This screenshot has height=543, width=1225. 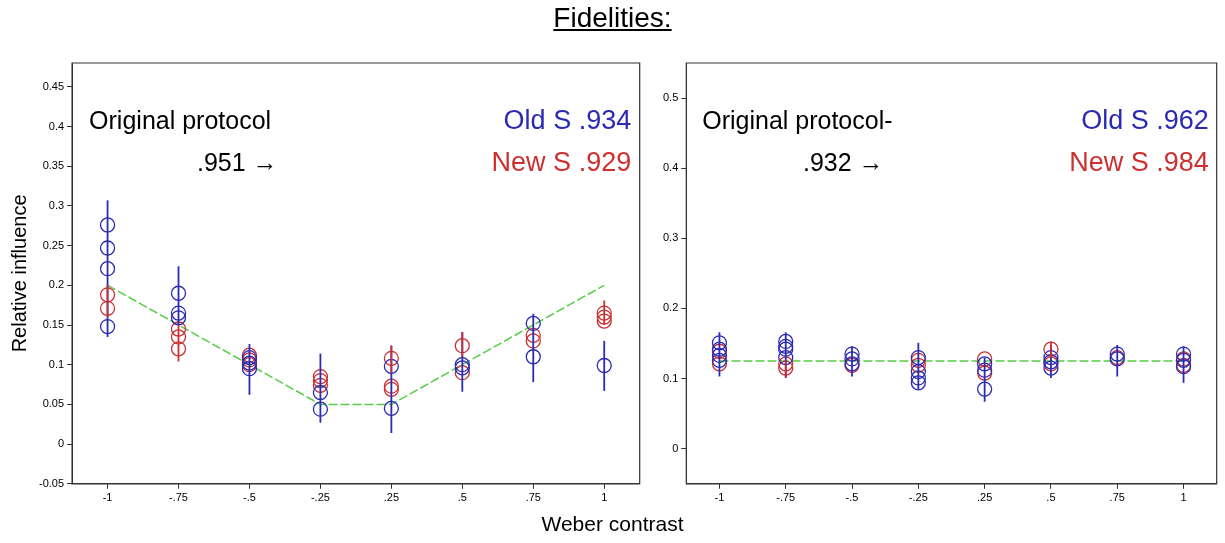 I want to click on annotation: Original protocol, so click(x=180, y=119).